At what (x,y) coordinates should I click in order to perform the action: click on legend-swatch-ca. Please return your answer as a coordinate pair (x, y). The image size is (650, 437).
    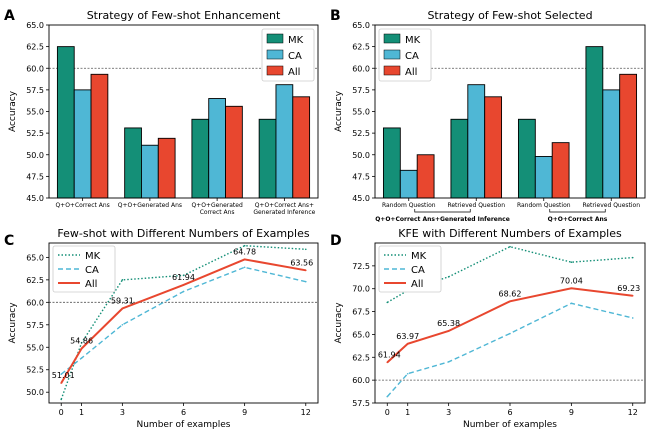
    Looking at the image, I should click on (275, 54).